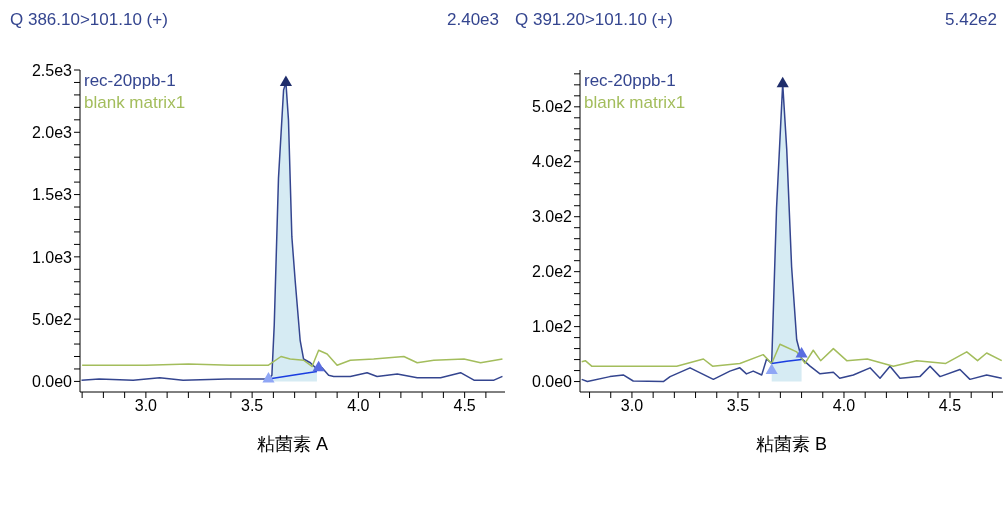 The image size is (1003, 506). What do you see at coordinates (52, 70) in the screenshot?
I see `y-tick-label: 2.5e3` at bounding box center [52, 70].